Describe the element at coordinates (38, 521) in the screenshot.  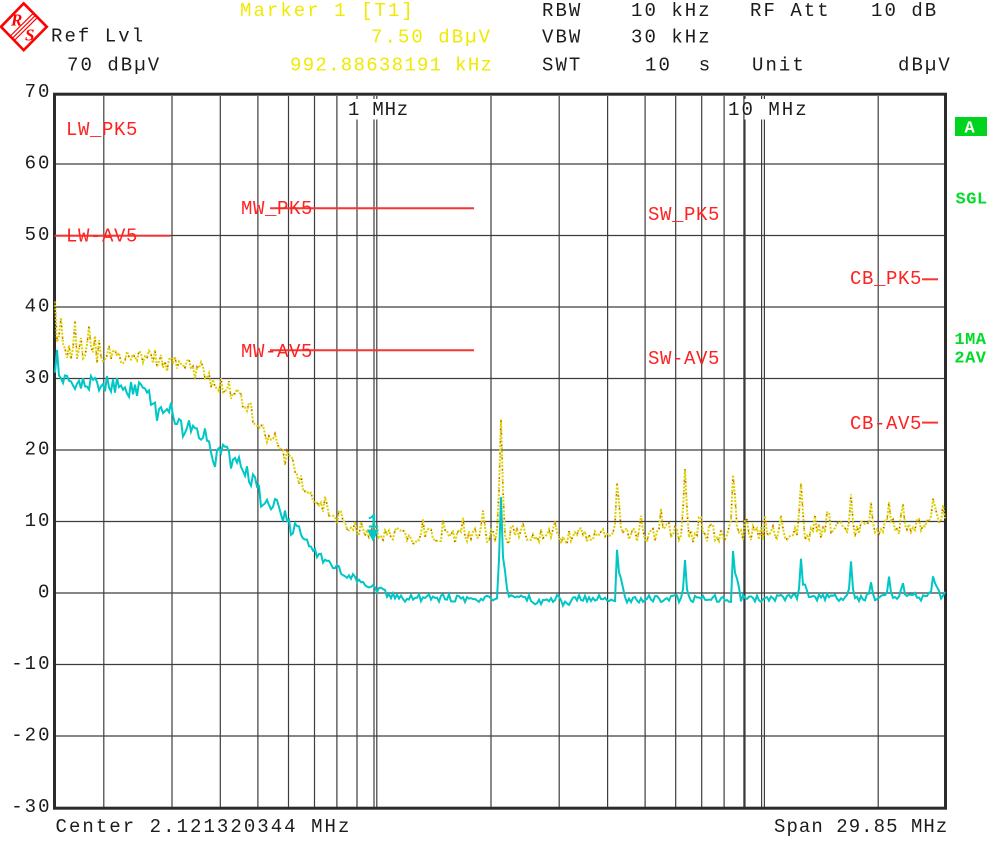
I see `svg-text: 10` at that location.